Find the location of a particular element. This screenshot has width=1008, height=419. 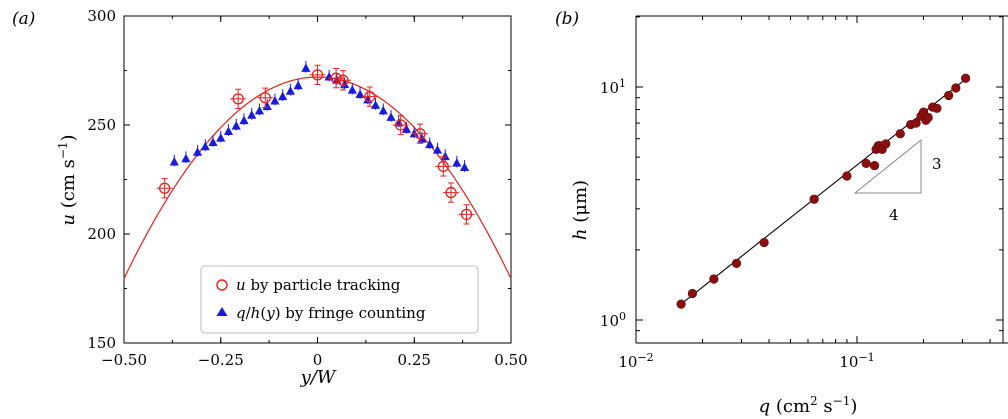

slope-run-label: 4 is located at coordinates (894, 215).